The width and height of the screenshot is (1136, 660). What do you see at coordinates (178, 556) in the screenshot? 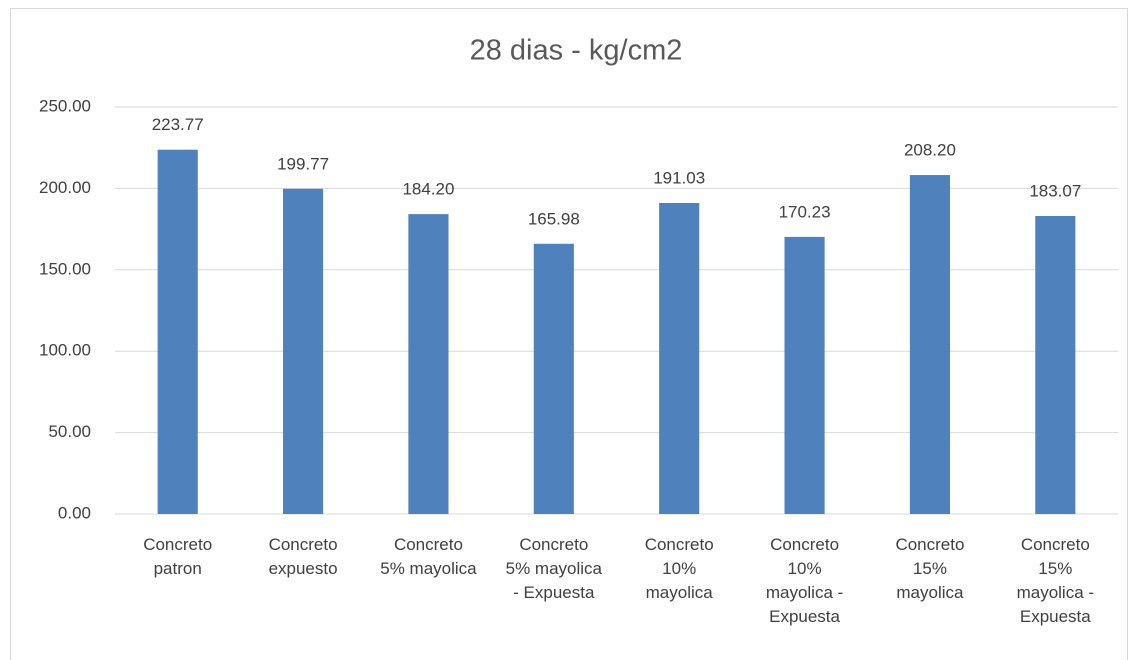
I see `x-tick-label: Concreto patron` at bounding box center [178, 556].